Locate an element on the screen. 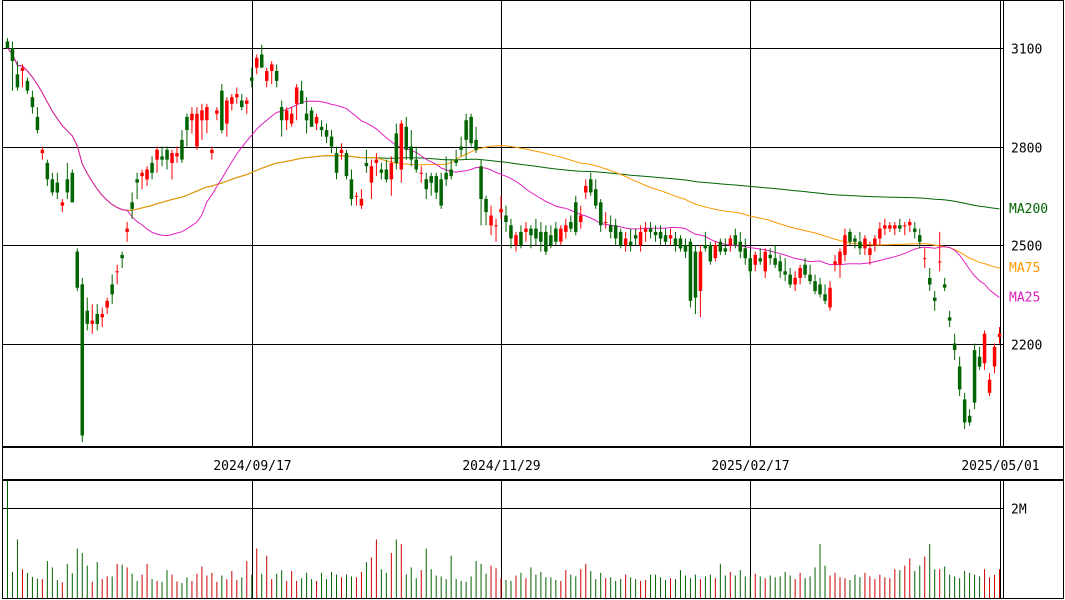 Image resolution: width=1065 pixels, height=600 pixels. ma200-label: MA200 is located at coordinates (1028, 209).